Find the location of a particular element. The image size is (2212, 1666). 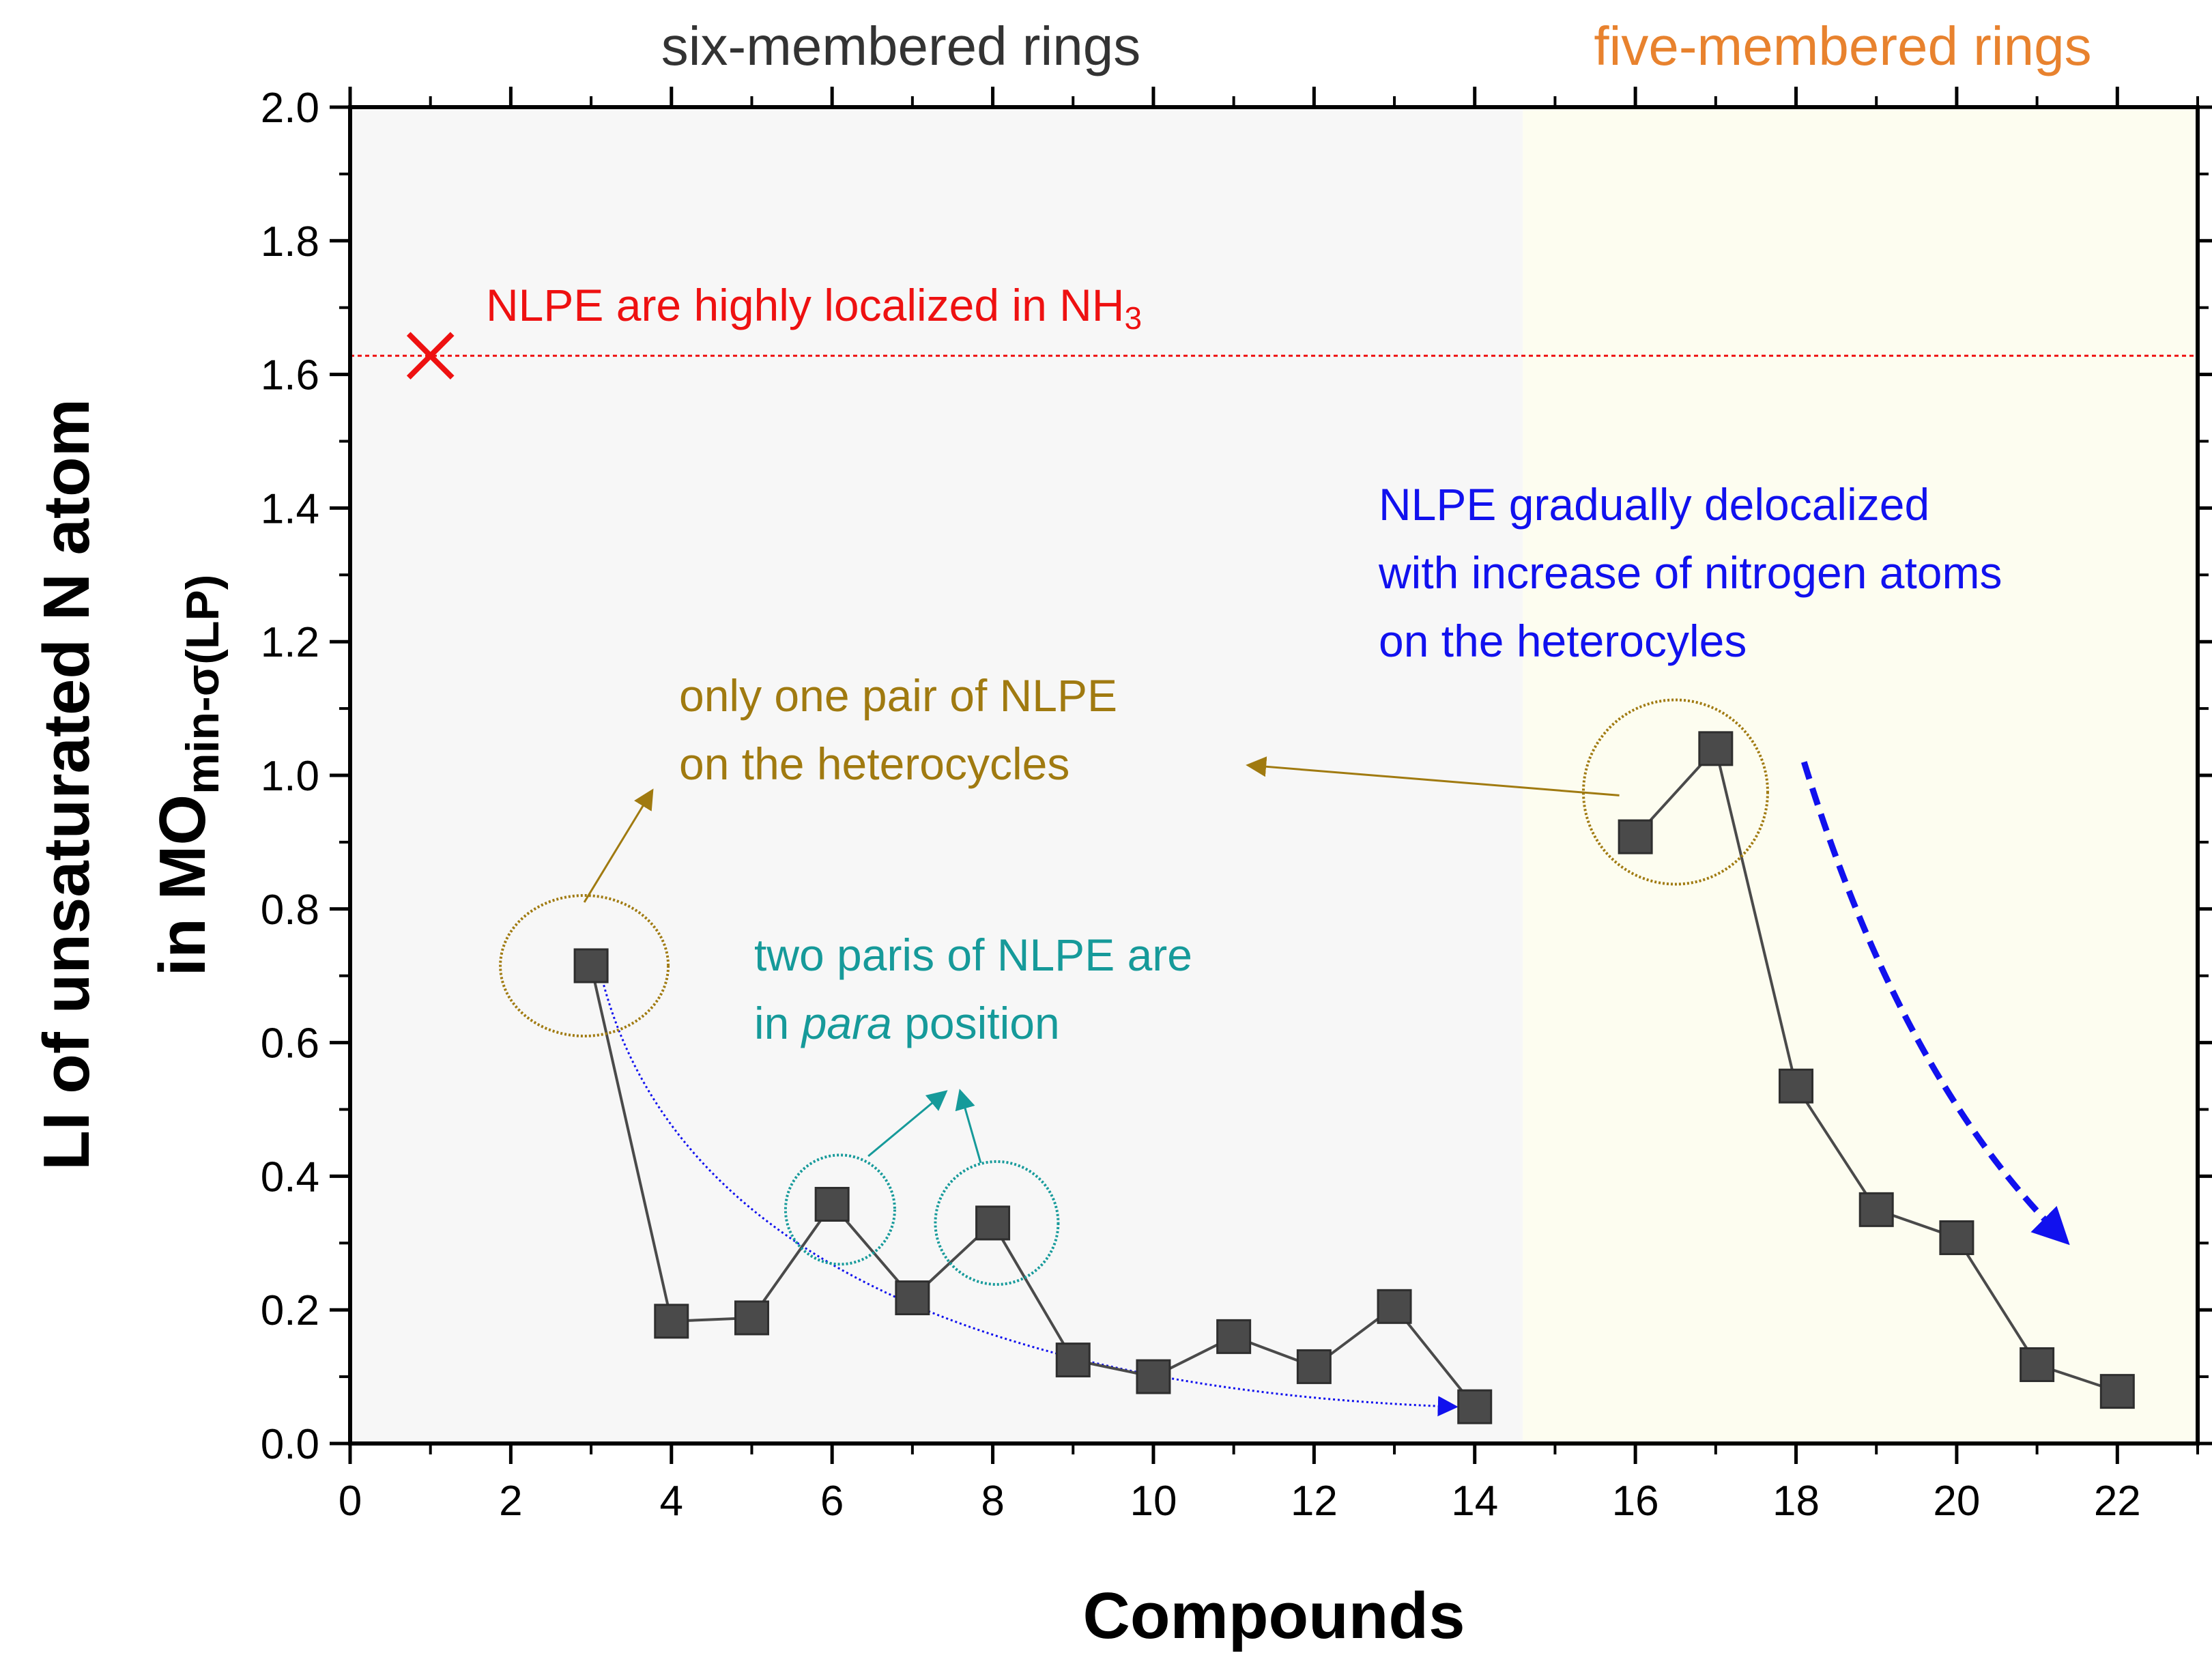

x-tick-label-16: 16 is located at coordinates (1636, 1501).